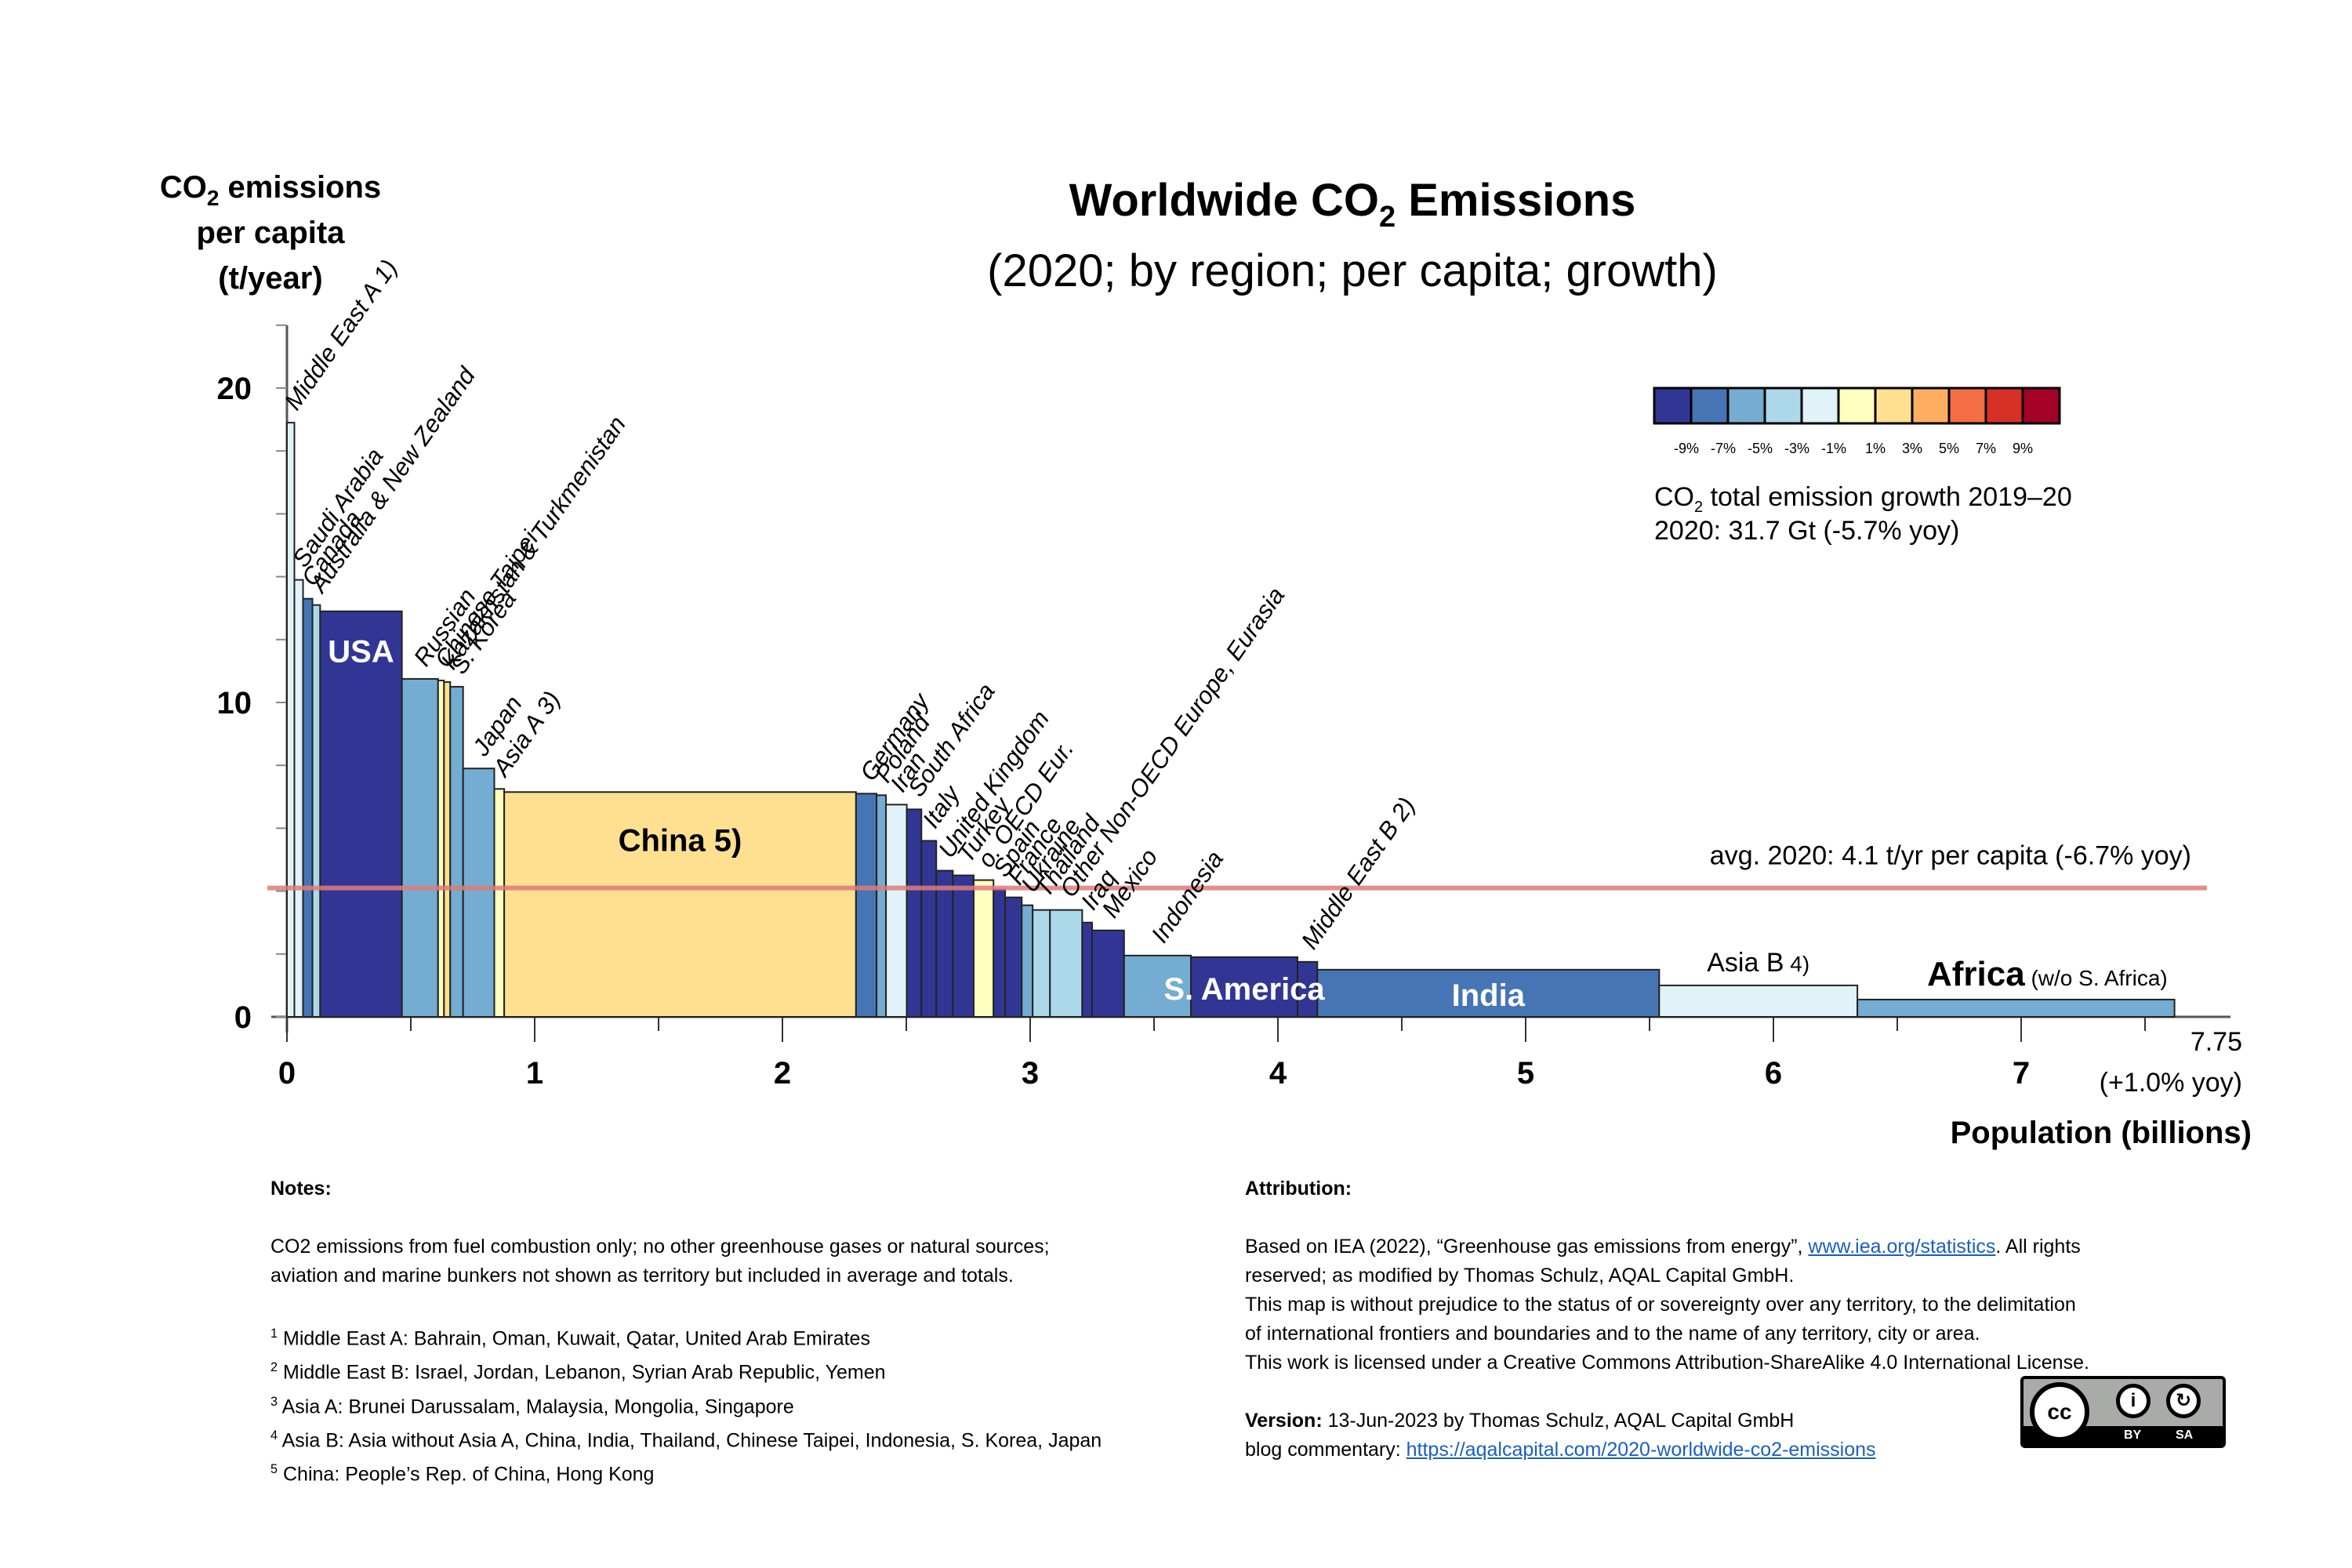 The width and height of the screenshot is (2352, 1568). Describe the element at coordinates (1745, 963) in the screenshot. I see `bar-label-main: Asia B` at that location.